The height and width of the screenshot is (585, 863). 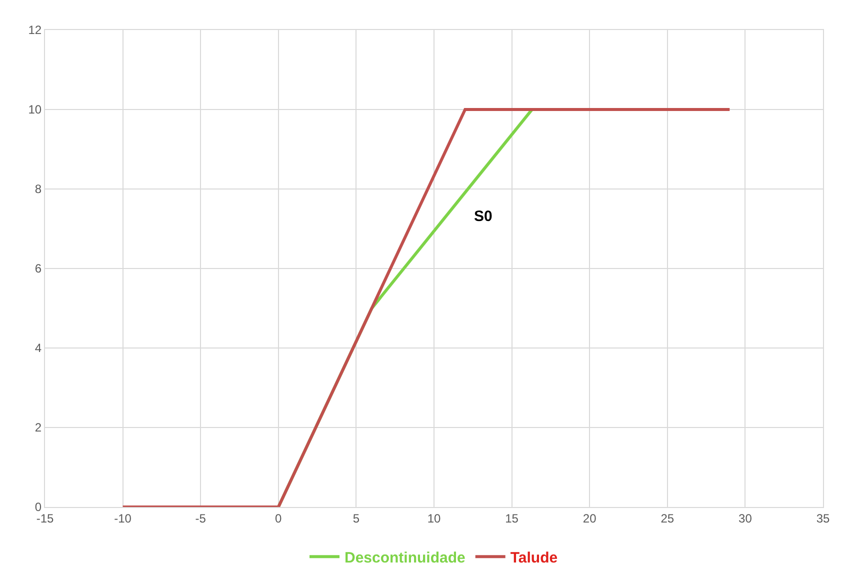 What do you see at coordinates (745, 518) in the screenshot?
I see `x-tick-label: 30` at bounding box center [745, 518].